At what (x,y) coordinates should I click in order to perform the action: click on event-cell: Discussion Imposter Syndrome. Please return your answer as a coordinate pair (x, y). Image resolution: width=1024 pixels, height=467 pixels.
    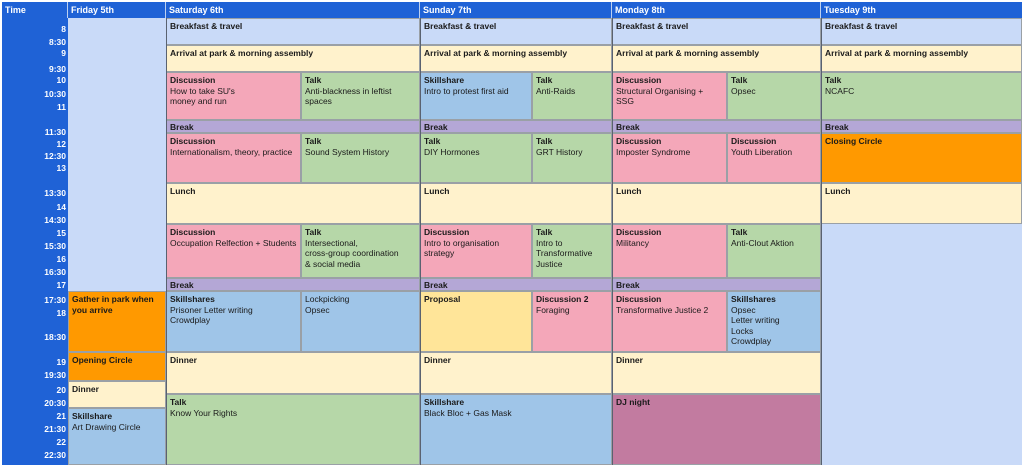
    Looking at the image, I should click on (669, 158).